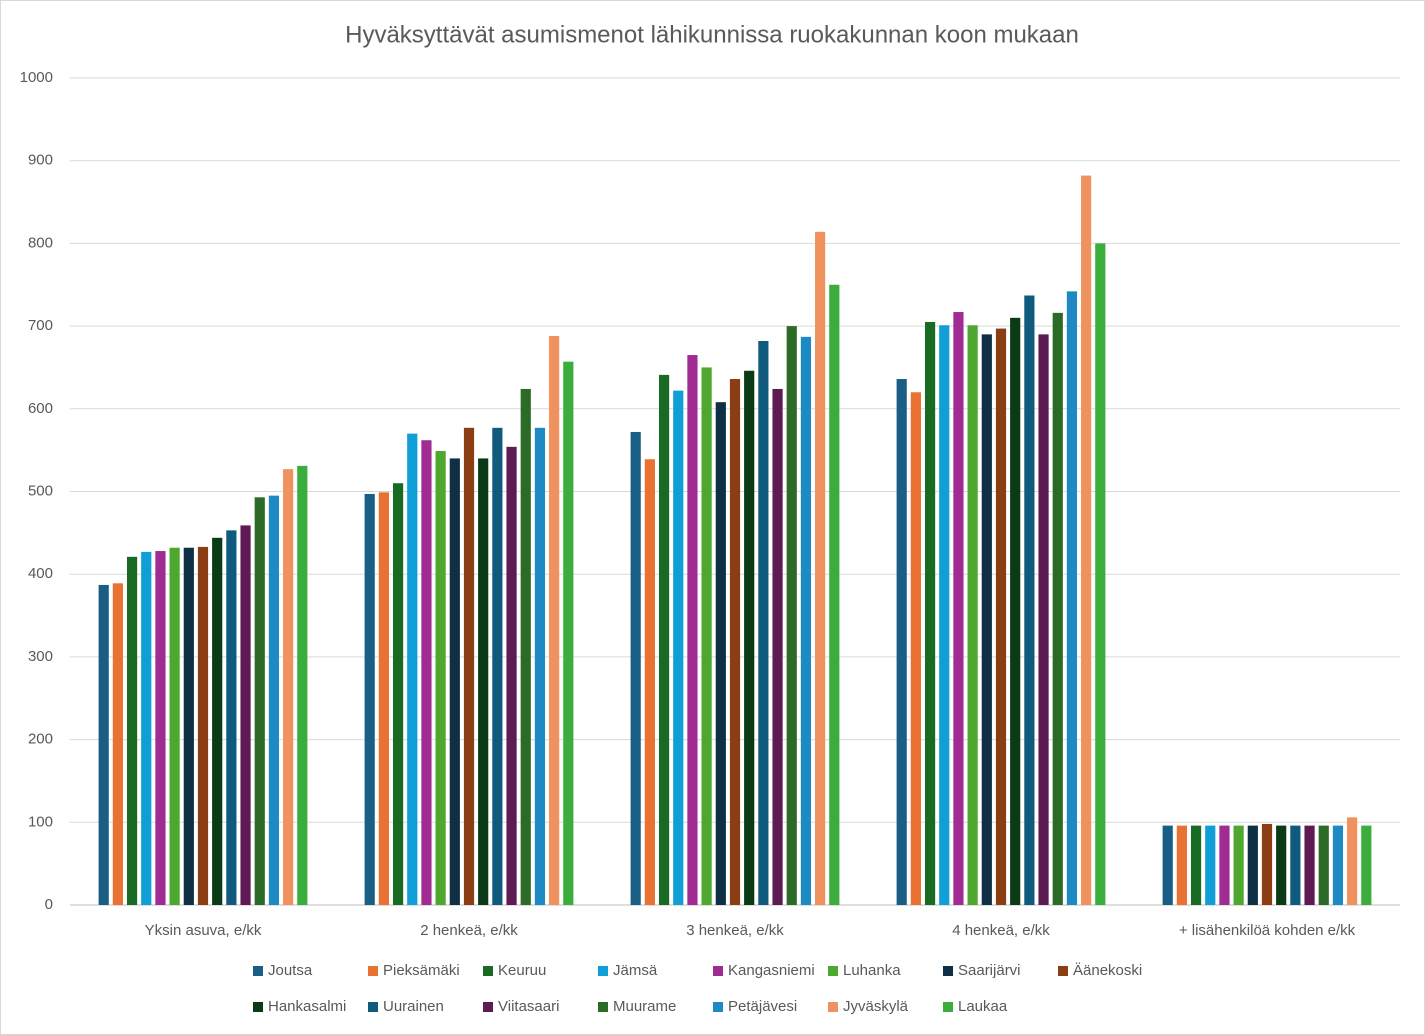 This screenshot has height=1035, width=1425. Describe the element at coordinates (528, 1006) in the screenshot. I see `legend-label: Viitasaari` at that location.